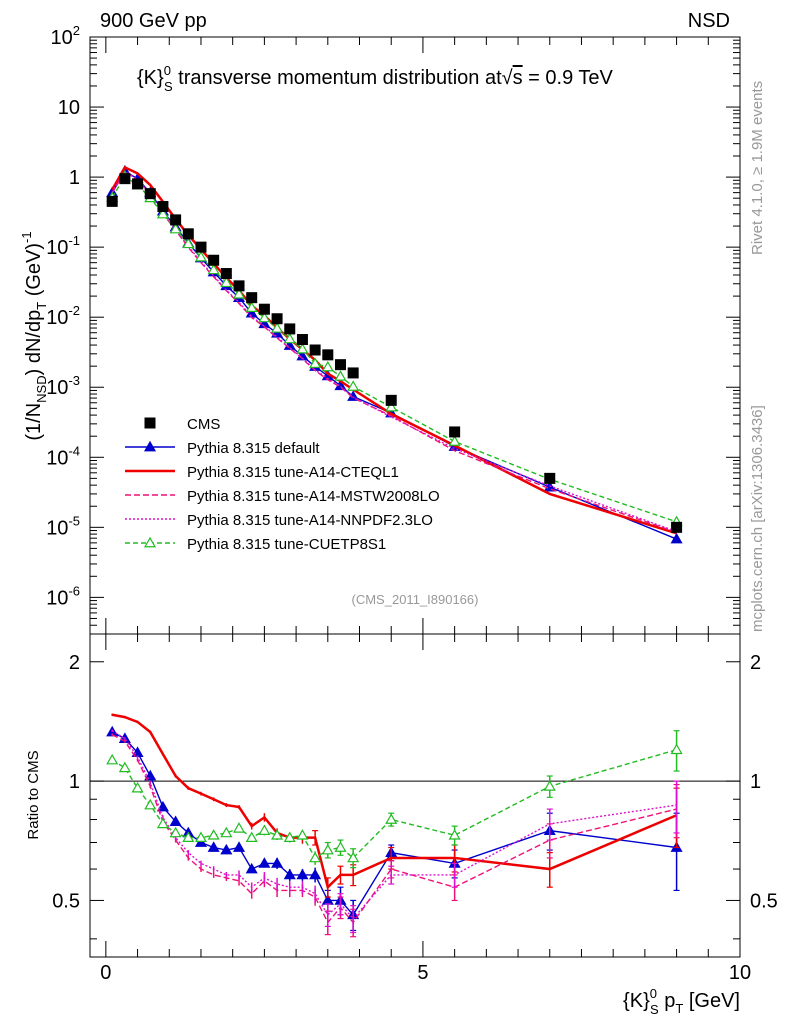  I want to click on header-left: 900 GeV pp, so click(153, 21).